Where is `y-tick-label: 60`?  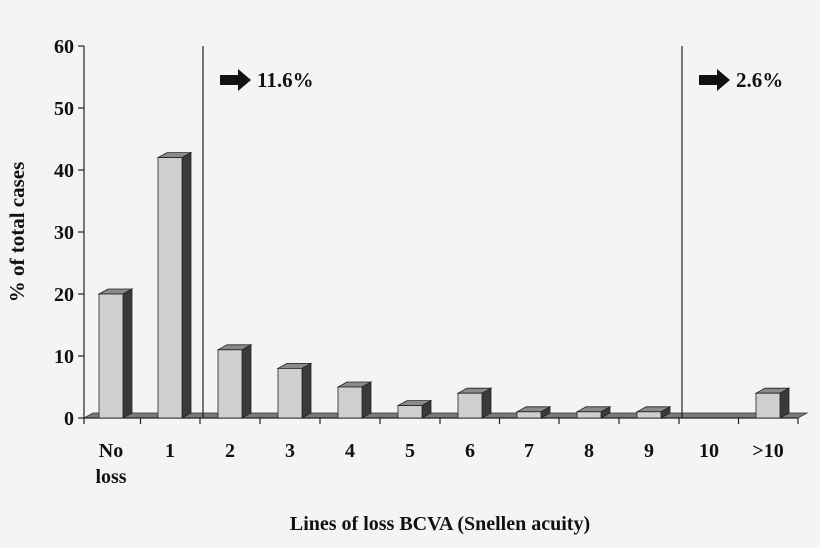
y-tick-label: 60 is located at coordinates (64, 47).